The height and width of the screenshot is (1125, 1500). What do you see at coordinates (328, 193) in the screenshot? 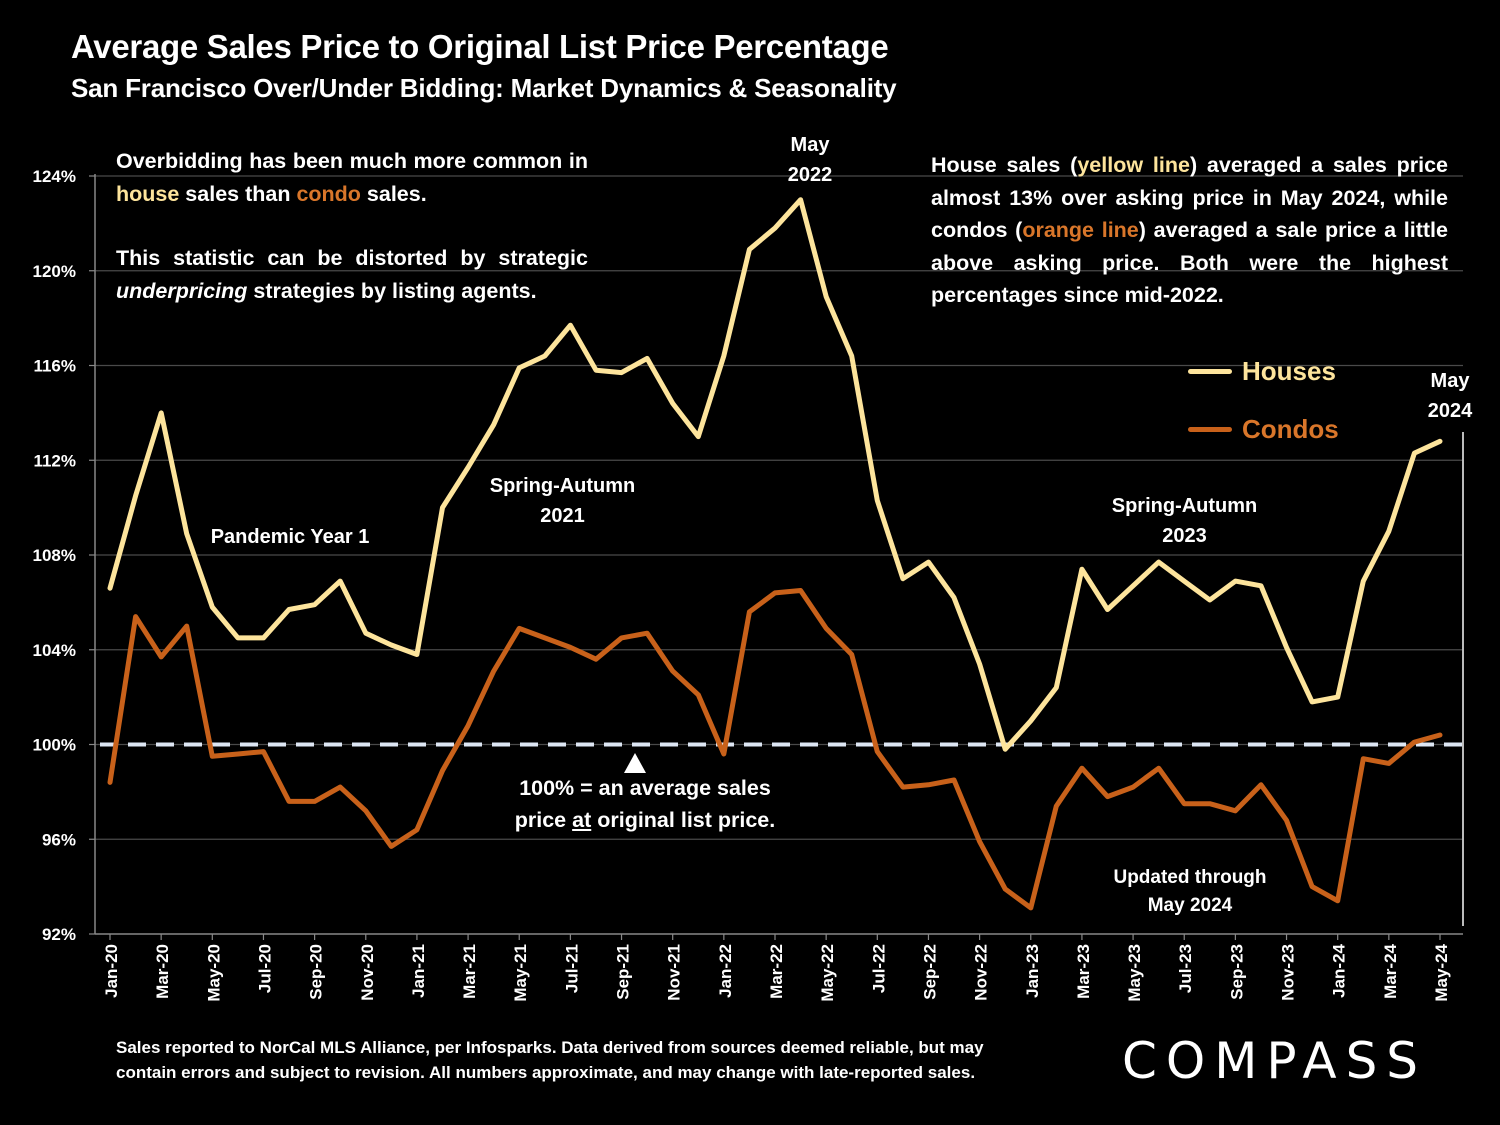
I see `note-highlight-condo: condo` at bounding box center [328, 193].